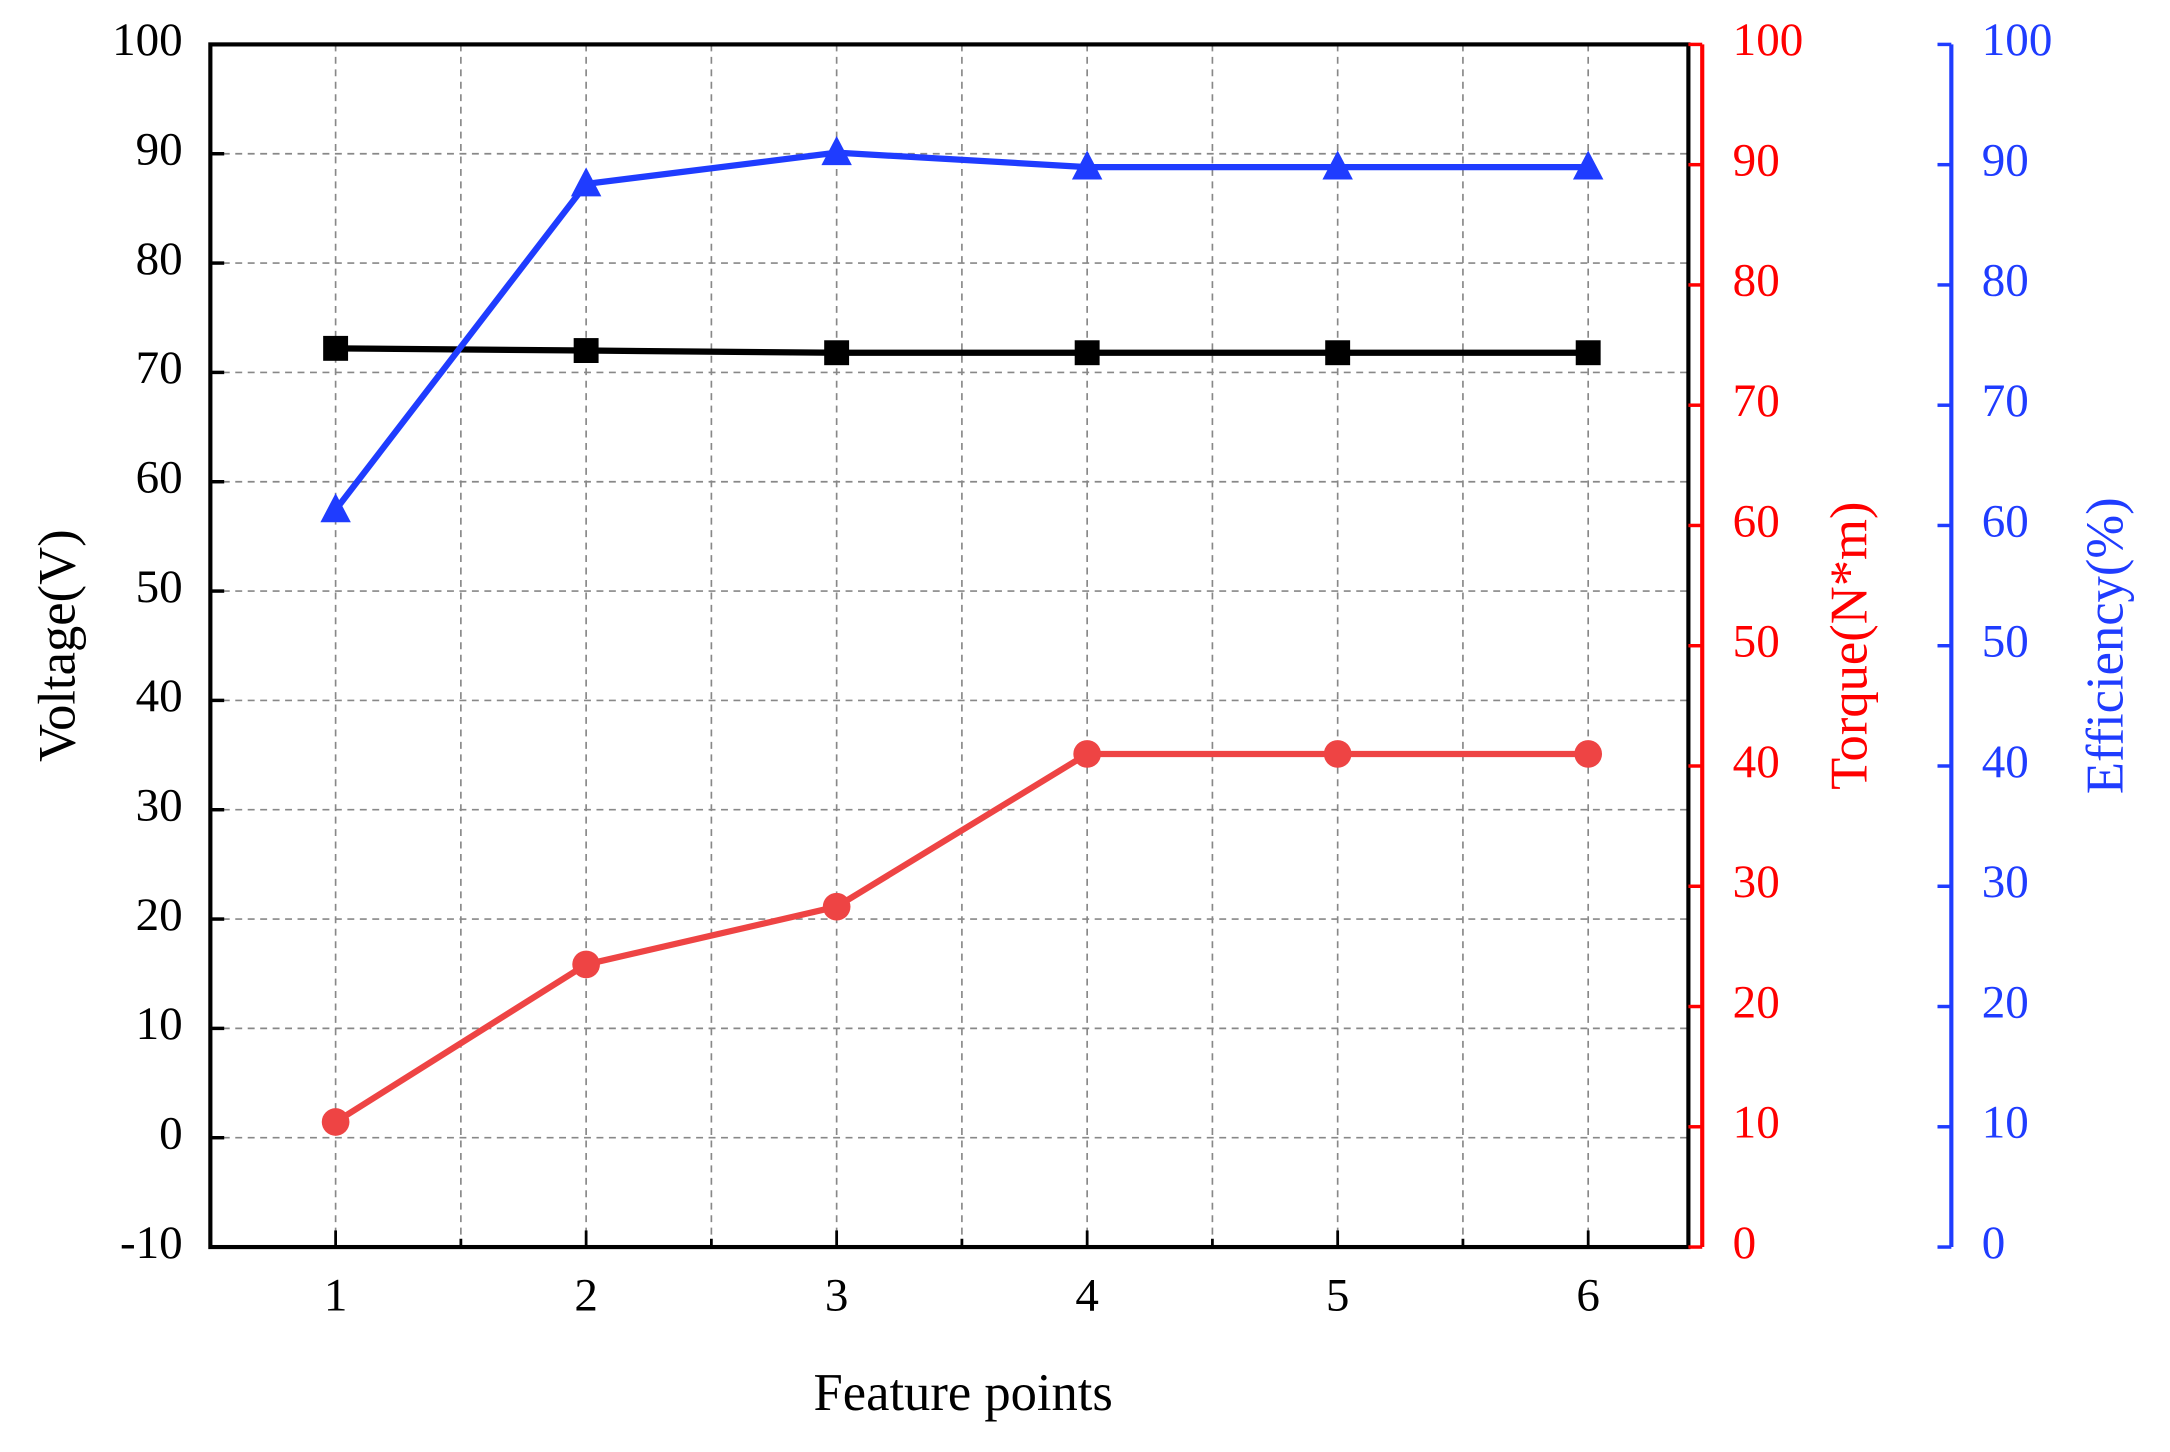 This screenshot has width=2170, height=1452. Describe the element at coordinates (837, 1295) in the screenshot. I see `x-tick-label: 3` at that location.